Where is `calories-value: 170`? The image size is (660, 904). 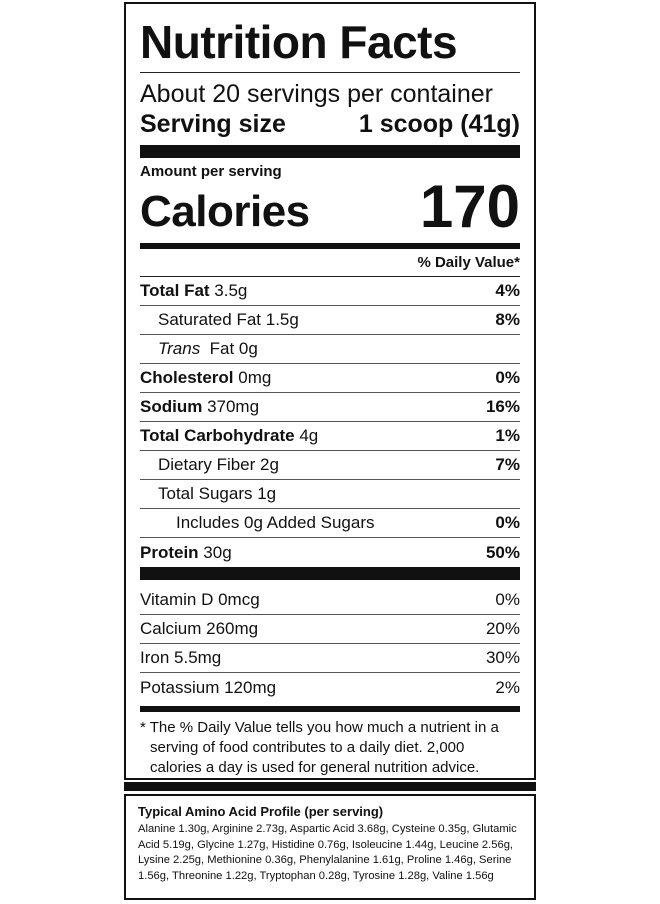 calories-value: 170 is located at coordinates (469, 206).